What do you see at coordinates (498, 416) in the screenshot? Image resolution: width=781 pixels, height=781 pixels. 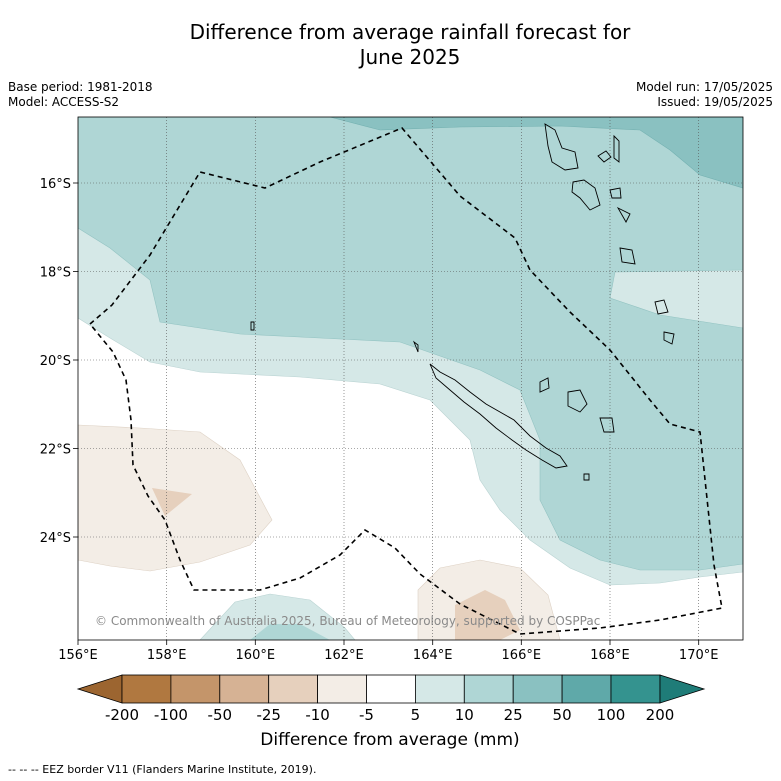 I see `new-caledonia-outline` at bounding box center [498, 416].